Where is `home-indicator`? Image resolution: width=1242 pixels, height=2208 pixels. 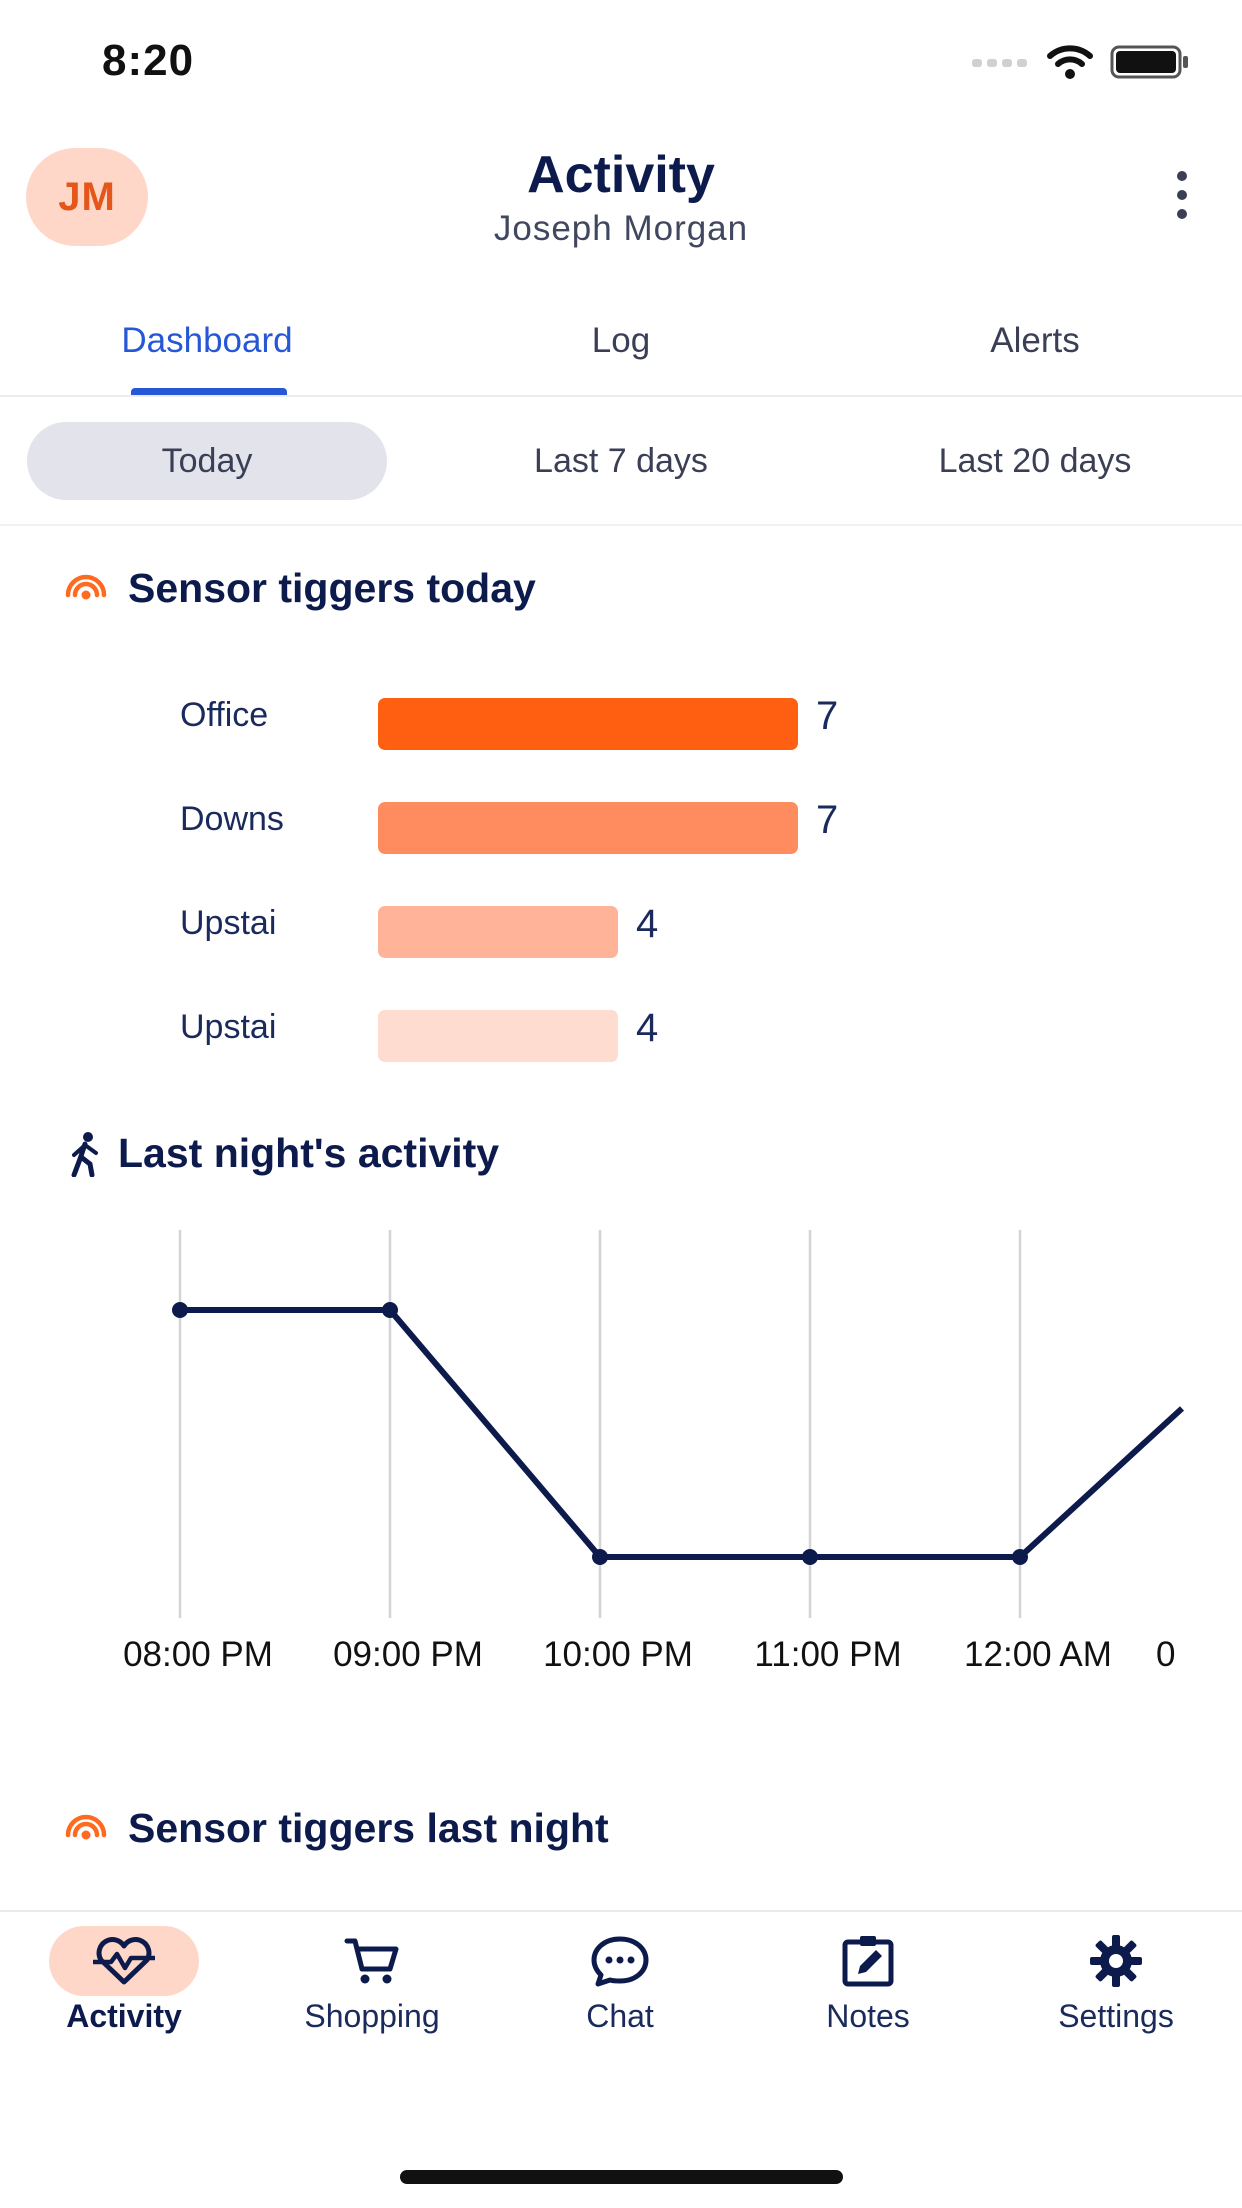
home-indicator is located at coordinates (621, 2177).